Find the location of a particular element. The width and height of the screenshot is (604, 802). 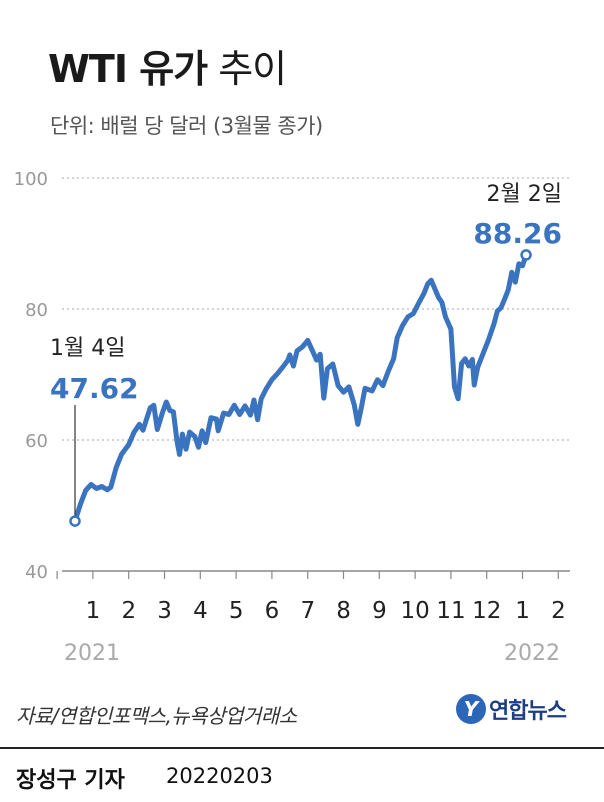

year-label-2021: 2021 is located at coordinates (92, 653).